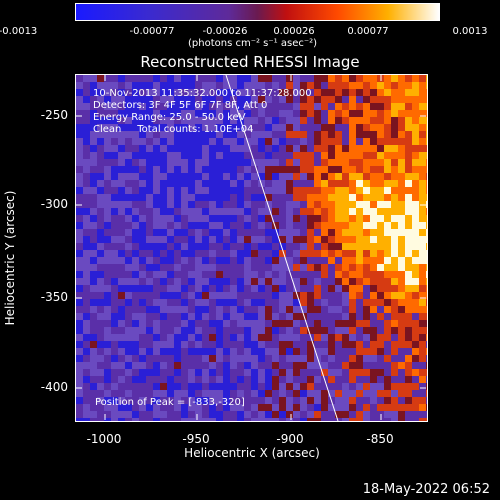 Image resolution: width=500 pixels, height=500 pixels. What do you see at coordinates (104, 439) in the screenshot?
I see `x-tick-label: -1000` at bounding box center [104, 439].